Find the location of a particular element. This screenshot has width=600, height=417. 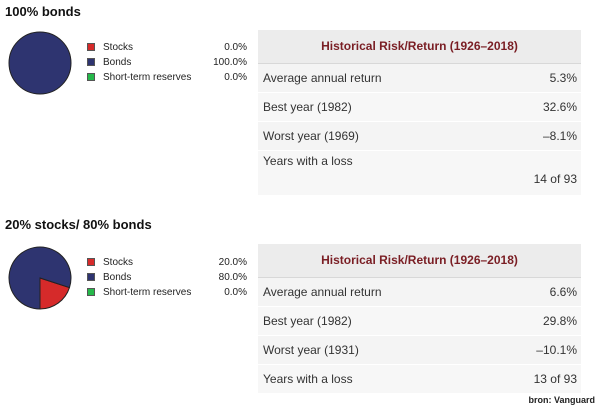

section-title: 20% stocks/ 80% bonds is located at coordinates (78, 224).